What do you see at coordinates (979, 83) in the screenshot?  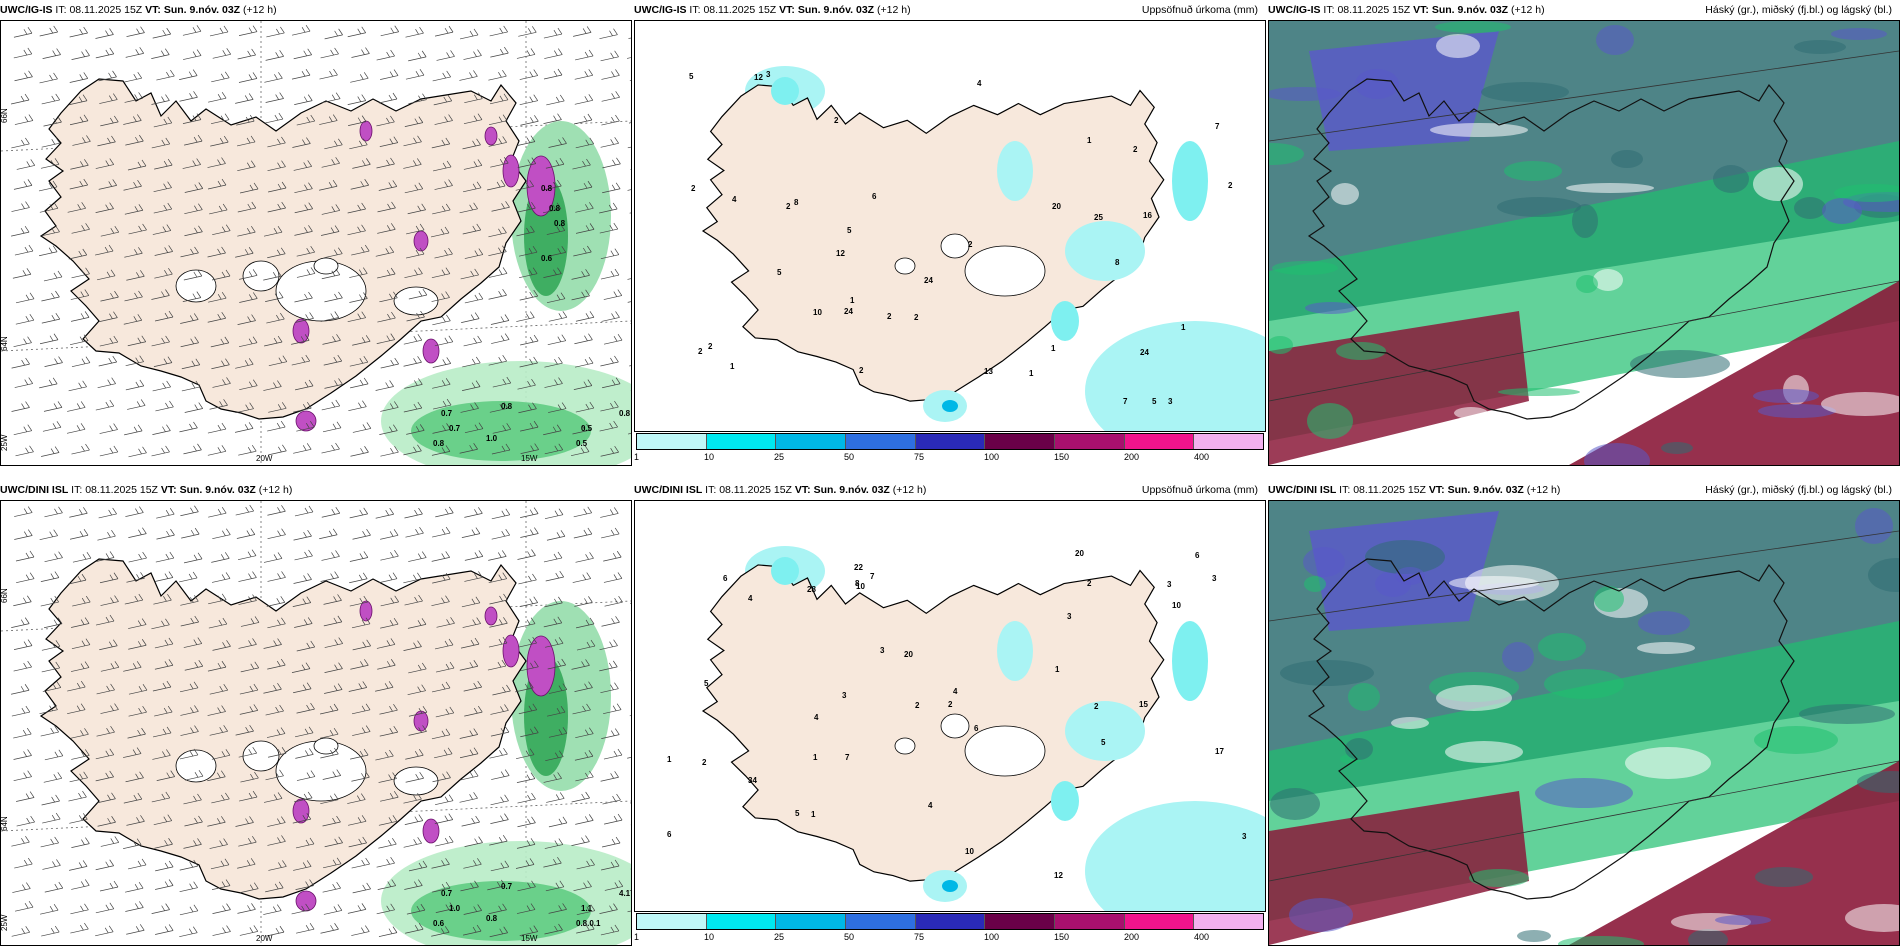 I see `precip-value-label: 4` at bounding box center [979, 83].